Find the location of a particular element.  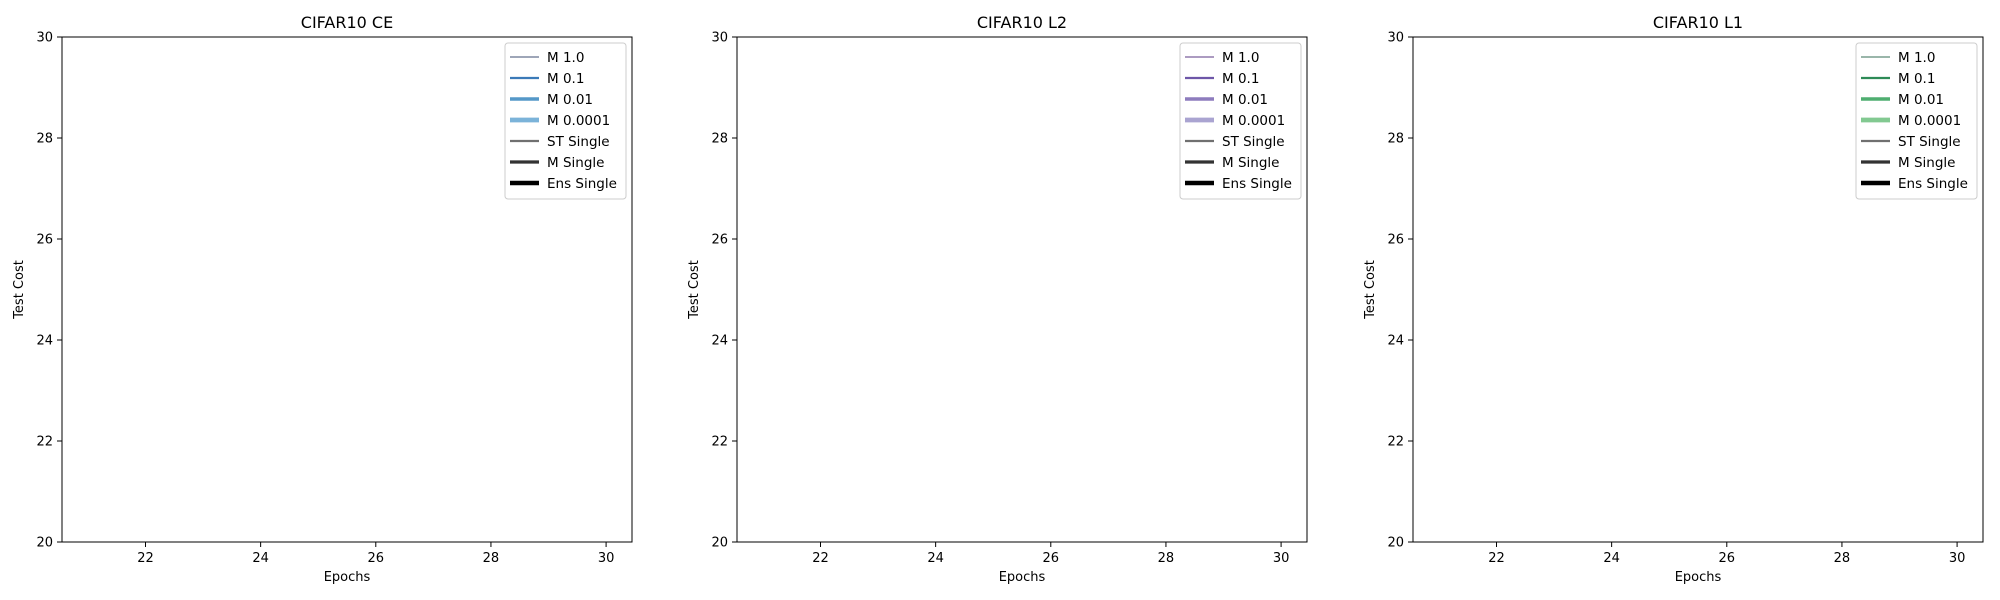

chart-title: CIFAR10 L1 is located at coordinates (1698, 22).